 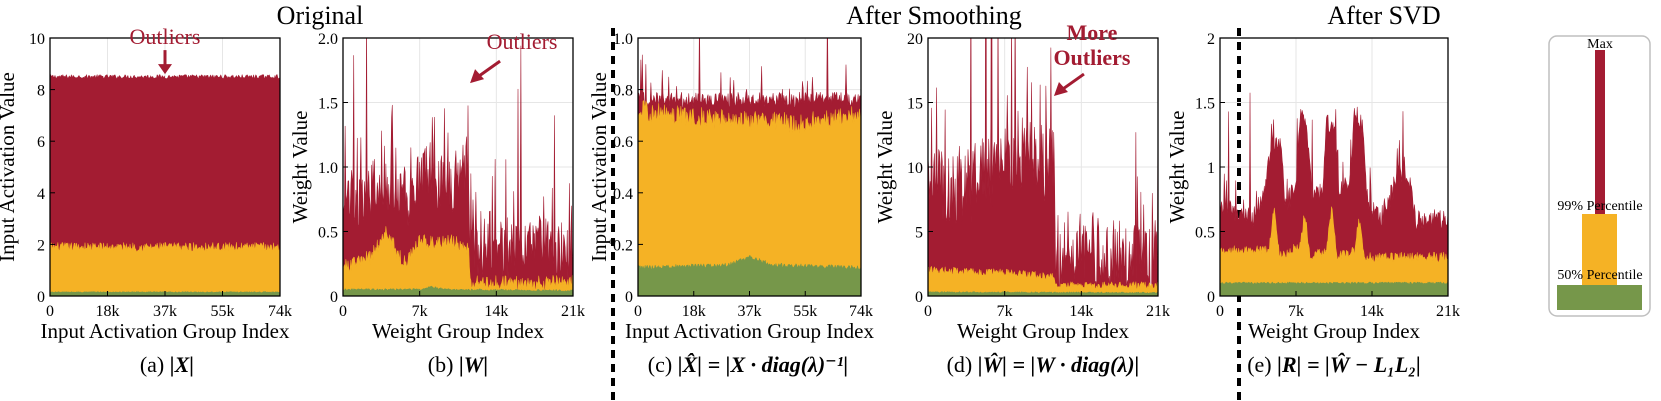 I want to click on caption-formula: |X̂| = |X · diag(λ)⁻¹|, so click(x=763, y=364).